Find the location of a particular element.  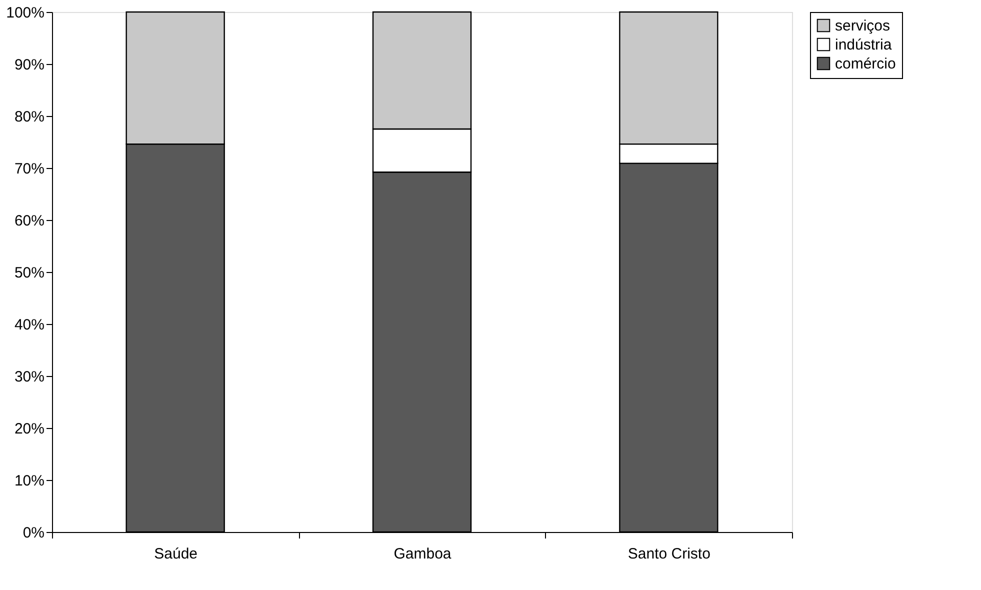

y-tick-label: 60% is located at coordinates (29, 221).